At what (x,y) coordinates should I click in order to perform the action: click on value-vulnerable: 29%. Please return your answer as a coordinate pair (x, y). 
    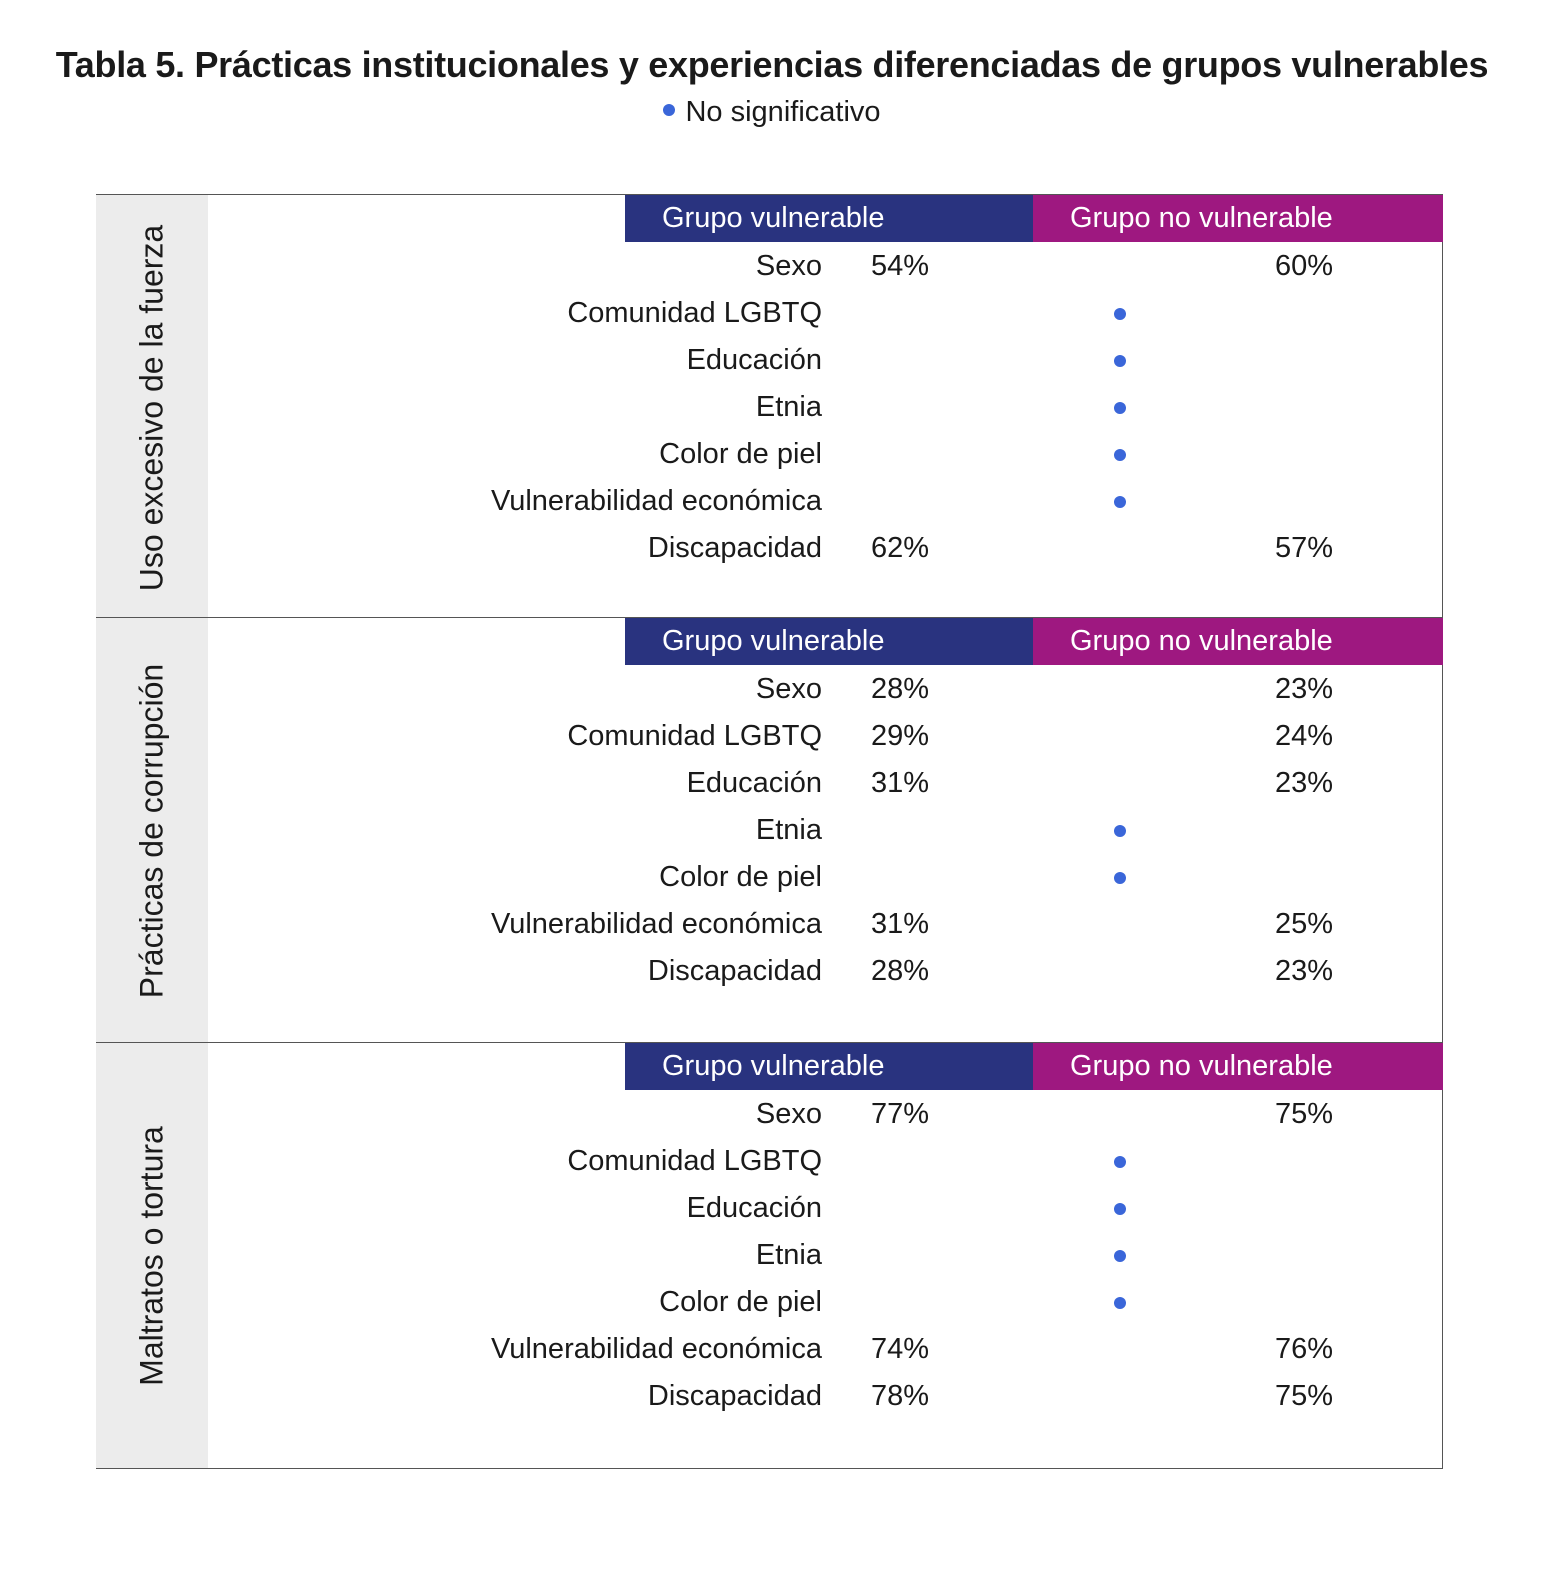
    Looking at the image, I should click on (900, 736).